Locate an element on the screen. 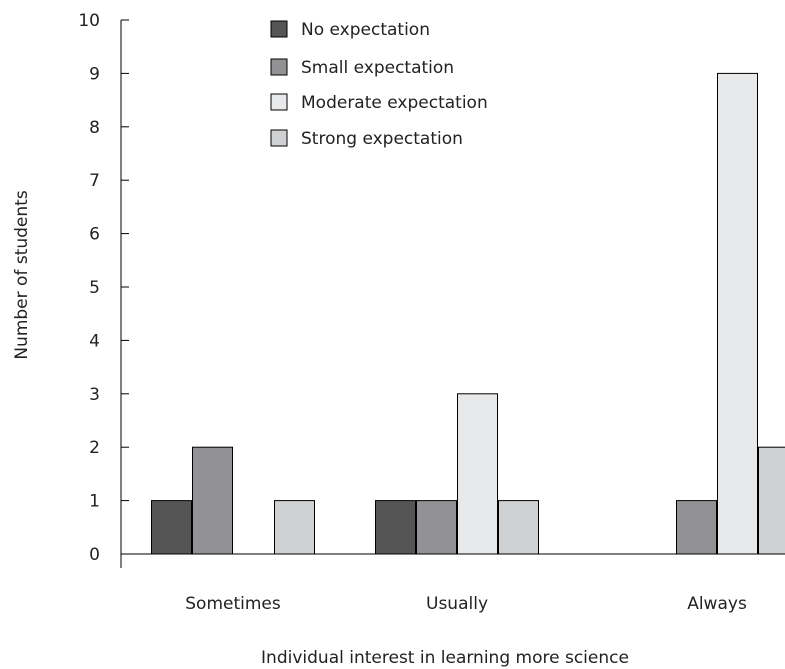 The image size is (785, 669). legend-swatch-small-expectation is located at coordinates (279, 67).